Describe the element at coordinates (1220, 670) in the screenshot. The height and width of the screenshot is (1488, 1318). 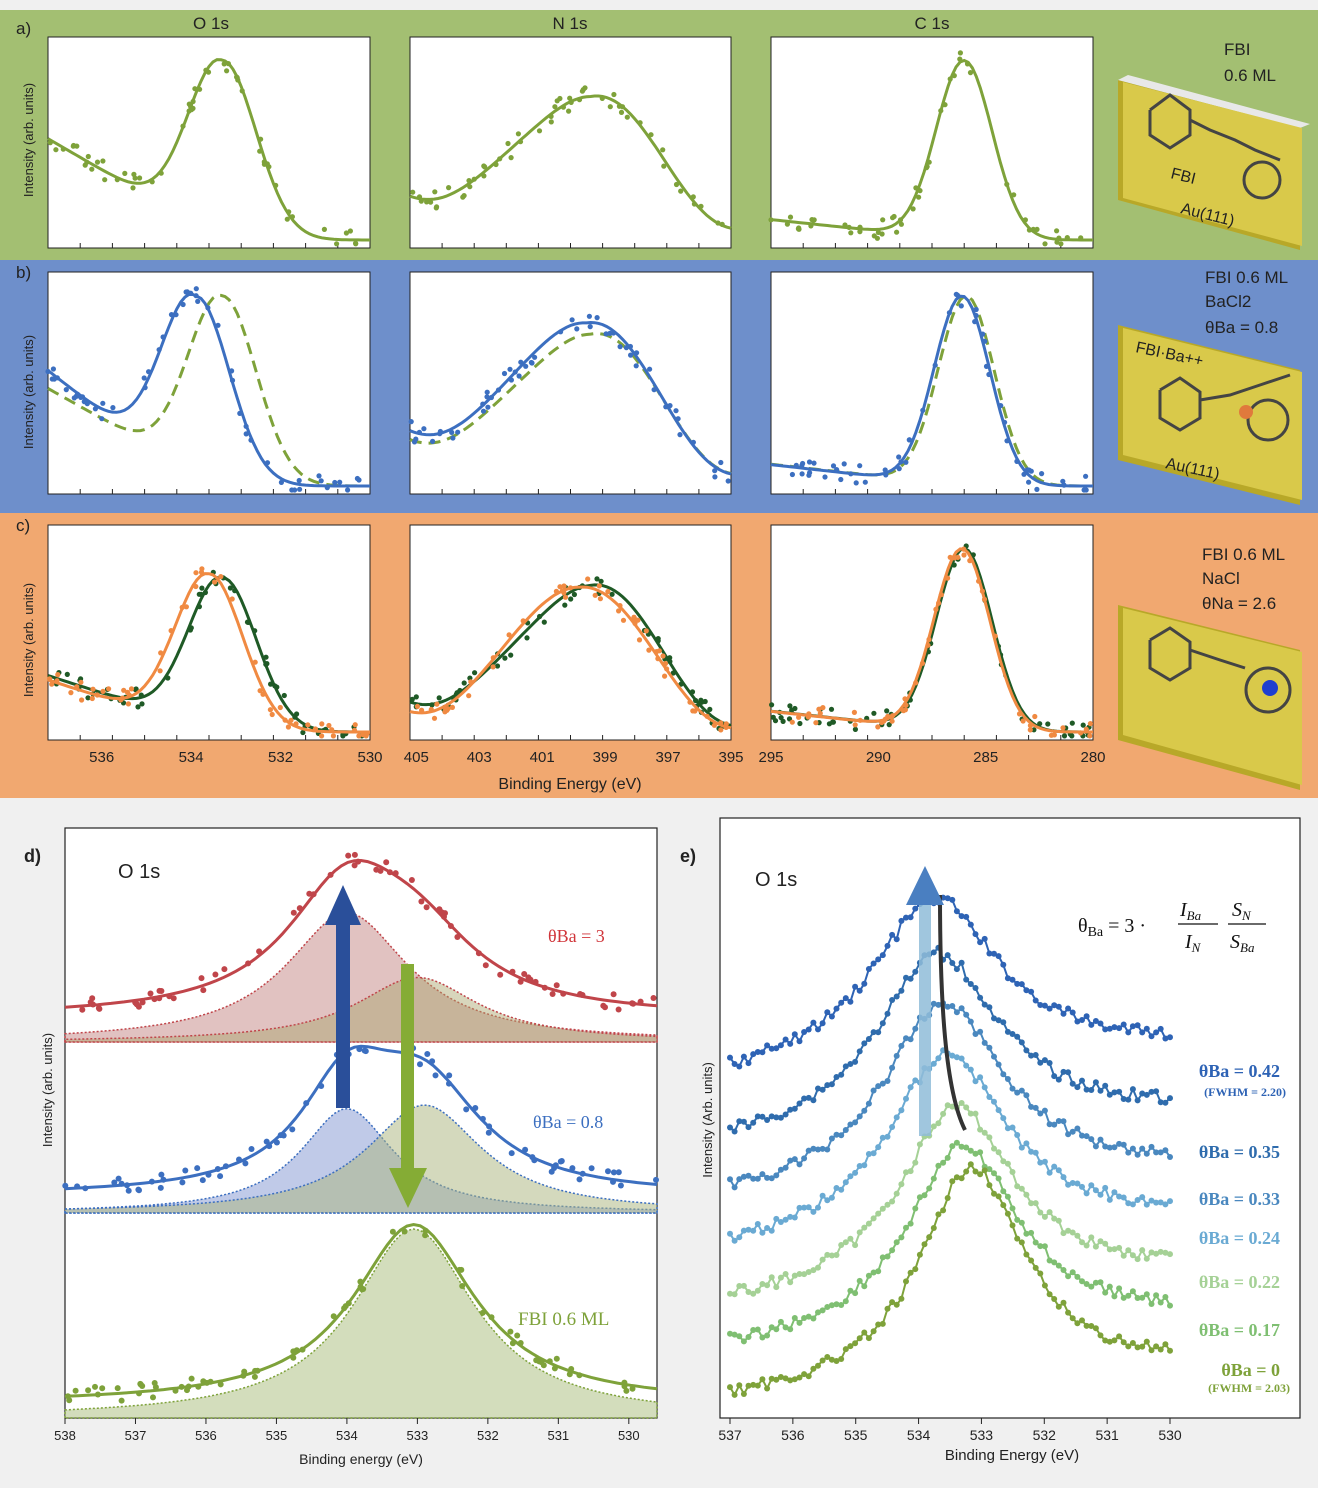
I see `molecule-c` at that location.